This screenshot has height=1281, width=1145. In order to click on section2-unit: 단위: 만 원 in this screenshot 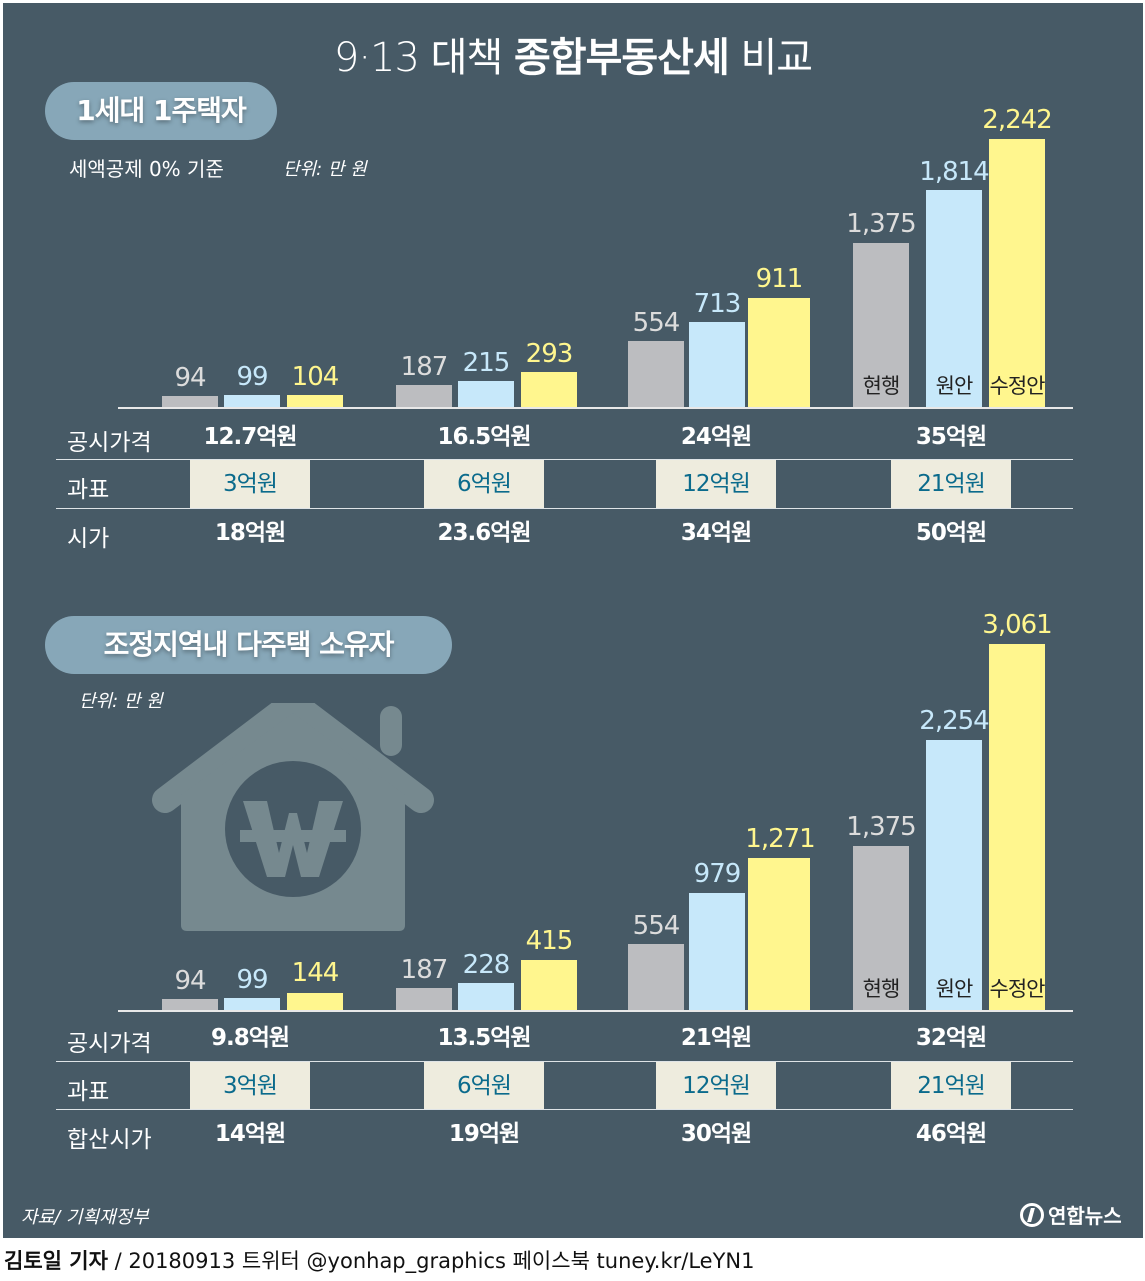, I will do `click(121, 701)`.